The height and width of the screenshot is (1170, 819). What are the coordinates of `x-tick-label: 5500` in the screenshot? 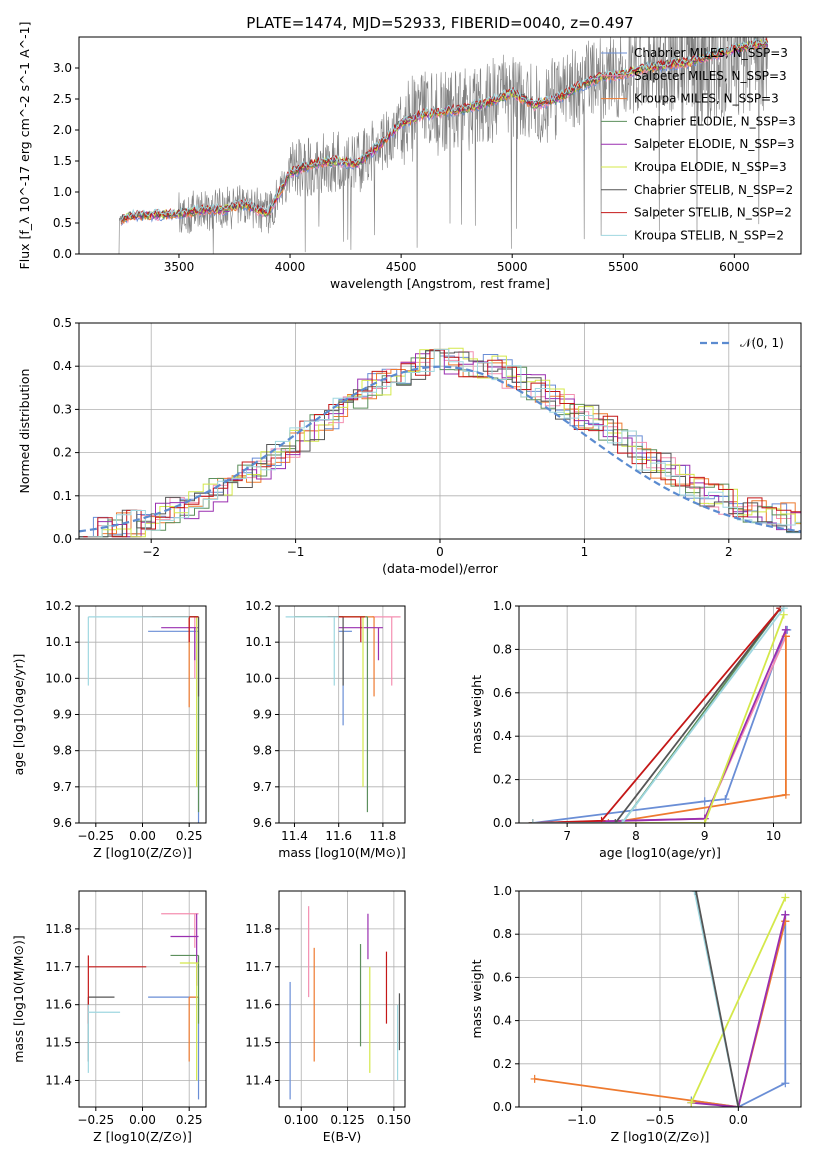 It's located at (623, 267).